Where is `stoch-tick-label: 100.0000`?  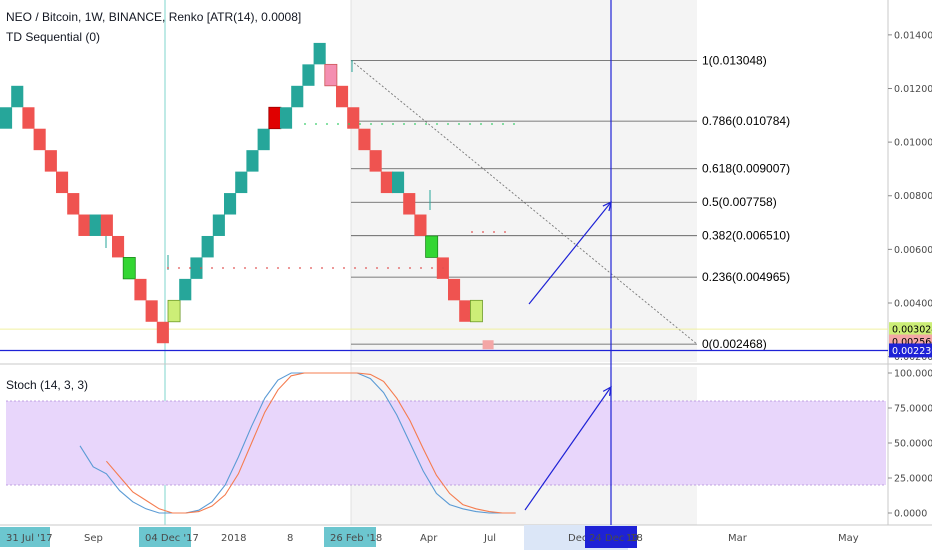 stoch-tick-label: 100.0000 is located at coordinates (913, 374).